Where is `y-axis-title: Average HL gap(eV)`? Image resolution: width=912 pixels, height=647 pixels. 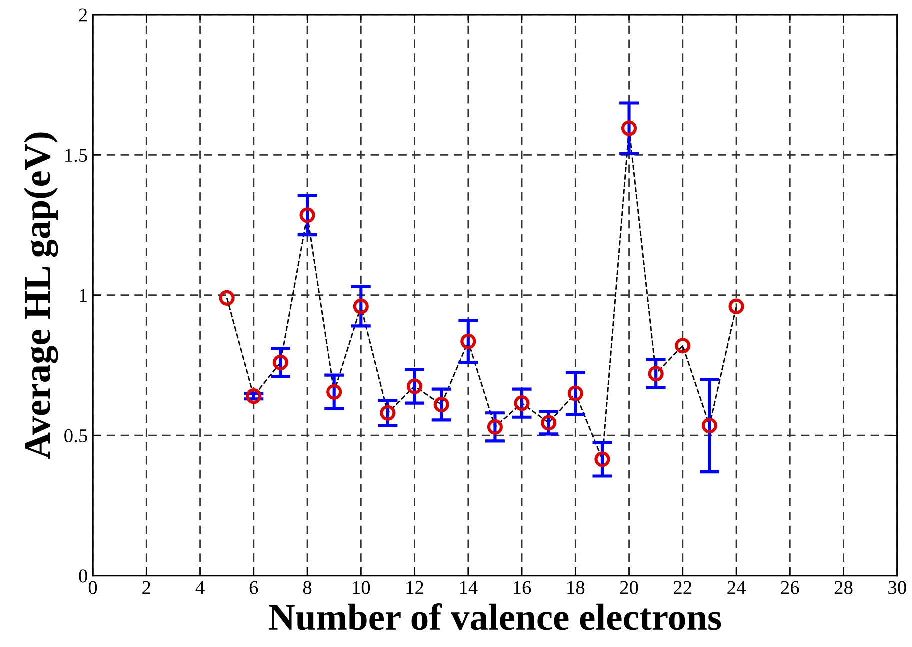 y-axis-title: Average HL gap(eV) is located at coordinates (41, 296).